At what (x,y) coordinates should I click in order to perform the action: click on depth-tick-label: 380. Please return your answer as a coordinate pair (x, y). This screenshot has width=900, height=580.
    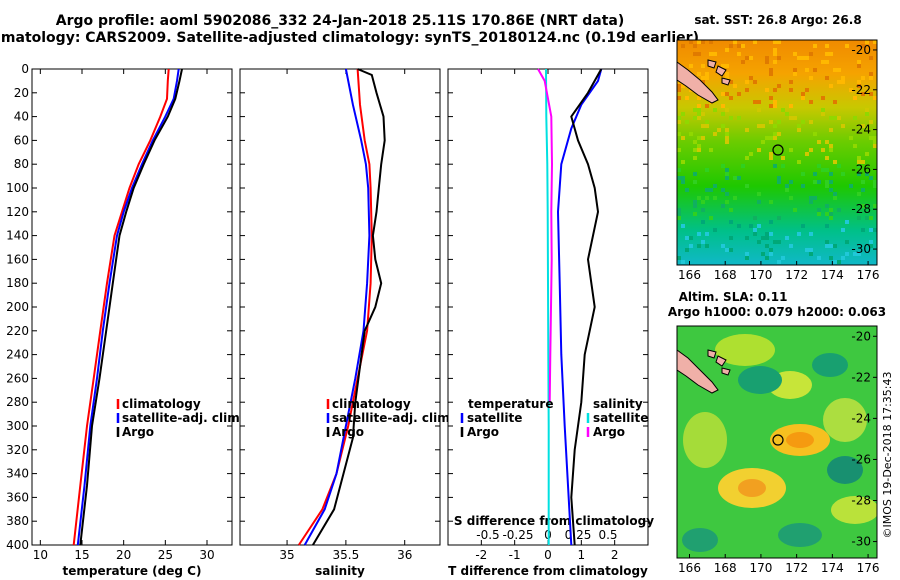
    Looking at the image, I should click on (17, 521).